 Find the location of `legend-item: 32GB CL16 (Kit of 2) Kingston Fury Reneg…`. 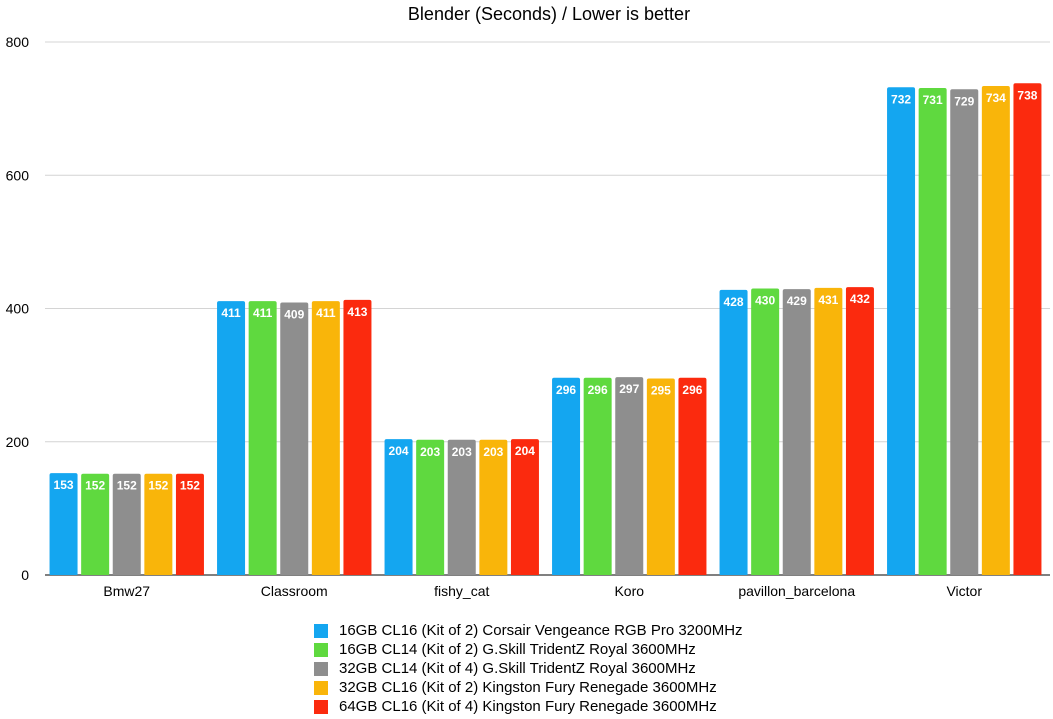

legend-item: 32GB CL16 (Kit of 2) Kingston Fury Reneg… is located at coordinates (528, 687).